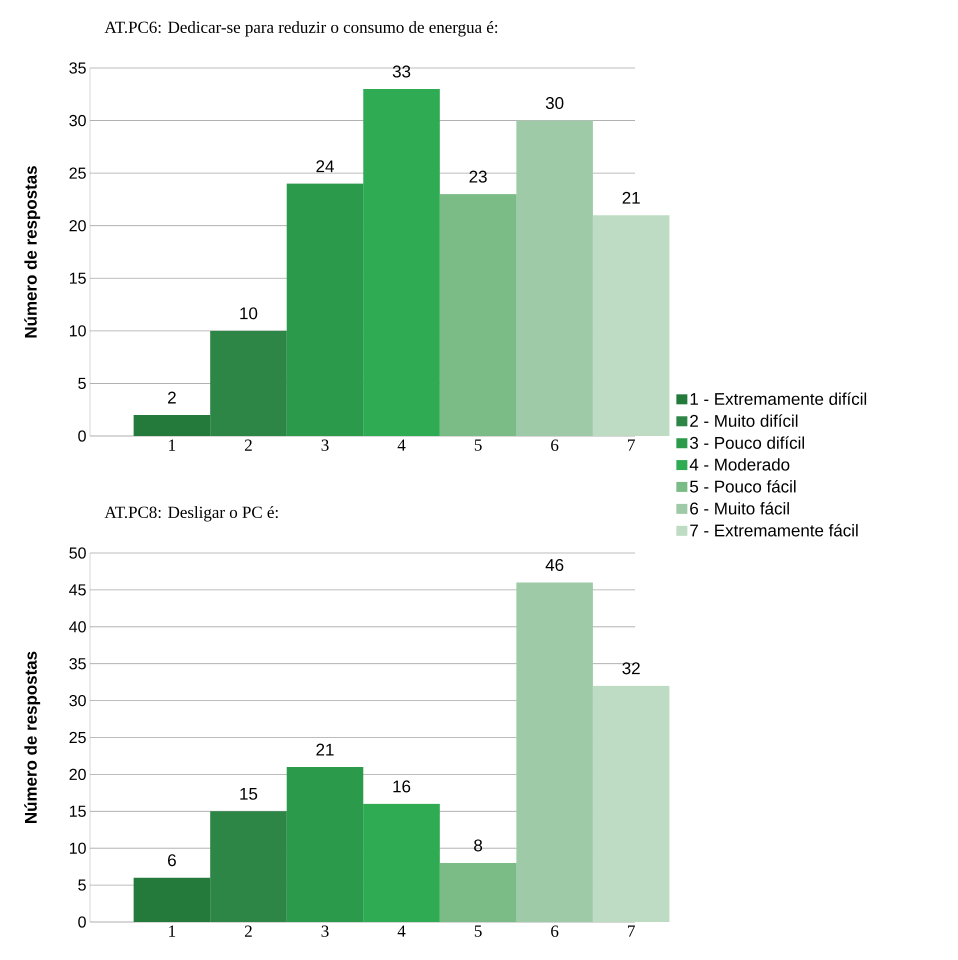  What do you see at coordinates (743, 486) in the screenshot?
I see `legend-label: 5 - Pouco fácil` at bounding box center [743, 486].